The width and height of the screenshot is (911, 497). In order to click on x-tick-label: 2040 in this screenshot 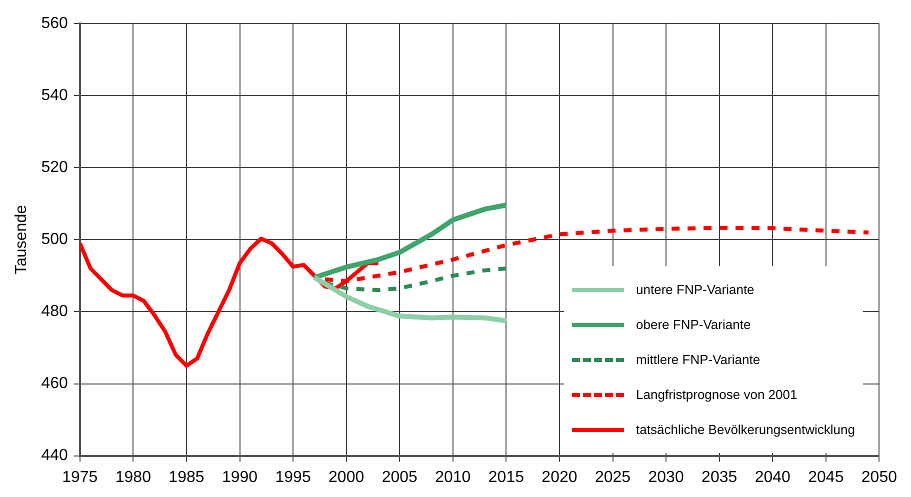, I will do `click(772, 477)`.